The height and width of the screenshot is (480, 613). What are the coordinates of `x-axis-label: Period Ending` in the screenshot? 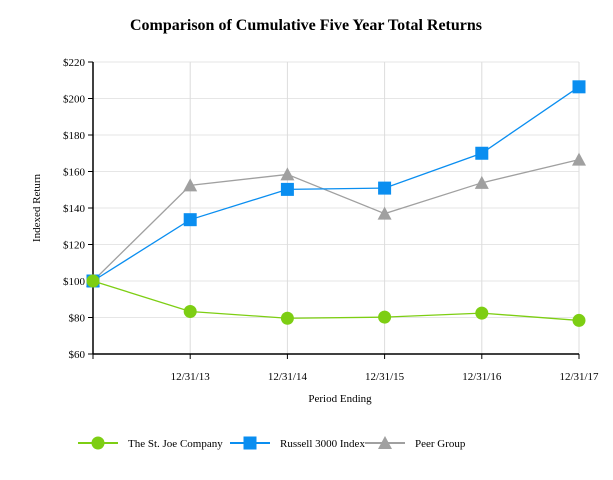 It's located at (340, 399).